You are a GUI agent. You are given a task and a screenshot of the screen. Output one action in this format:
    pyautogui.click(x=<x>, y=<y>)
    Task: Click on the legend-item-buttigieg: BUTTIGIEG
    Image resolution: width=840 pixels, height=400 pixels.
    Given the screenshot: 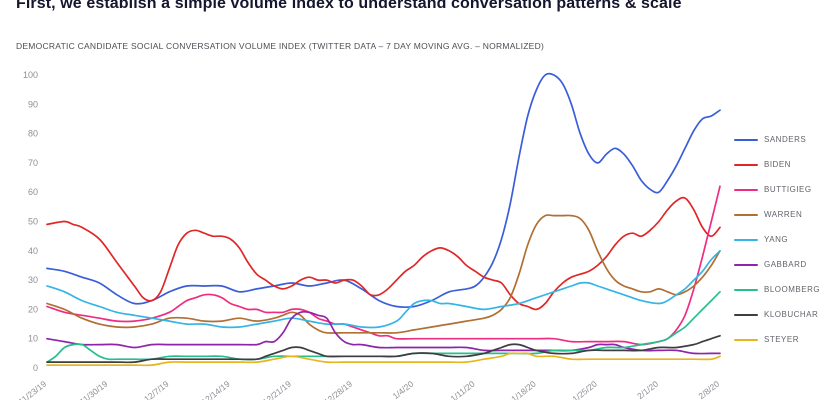 What is the action you would take?
    pyautogui.click(x=777, y=189)
    